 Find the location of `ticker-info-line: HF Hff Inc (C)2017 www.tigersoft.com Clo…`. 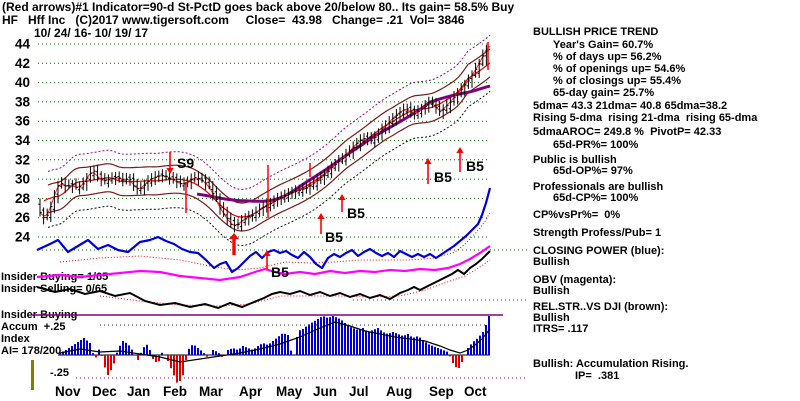

ticker-info-line: HF Hff Inc (C)2017 www.tigersoft.com Clo… is located at coordinates (233, 20).